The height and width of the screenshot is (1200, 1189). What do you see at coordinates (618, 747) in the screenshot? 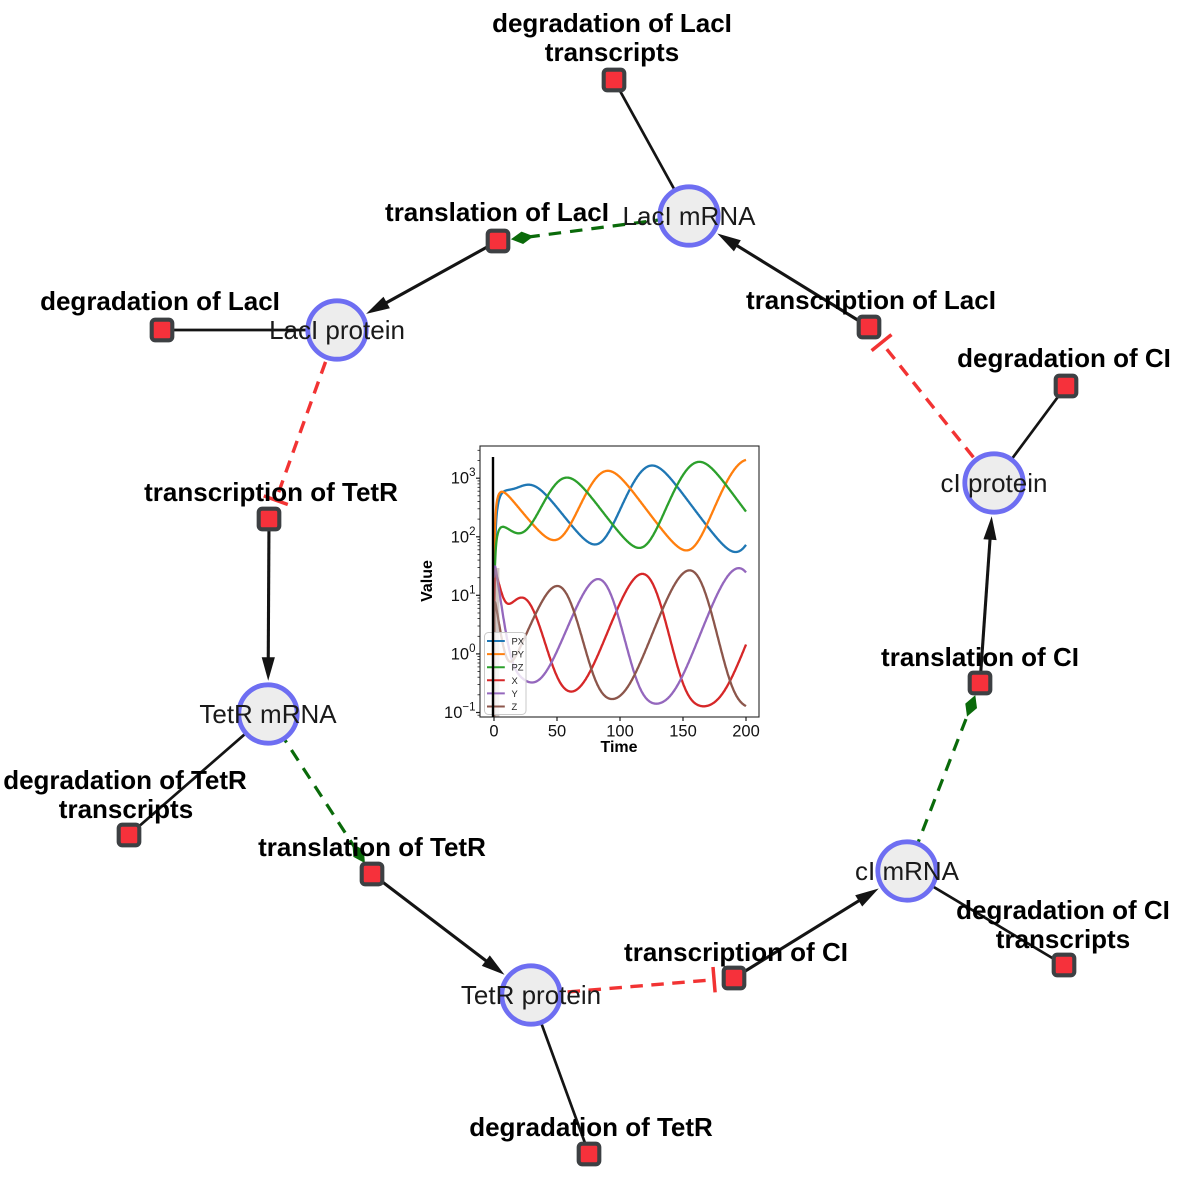
I see `svg-text: Time` at bounding box center [618, 747].